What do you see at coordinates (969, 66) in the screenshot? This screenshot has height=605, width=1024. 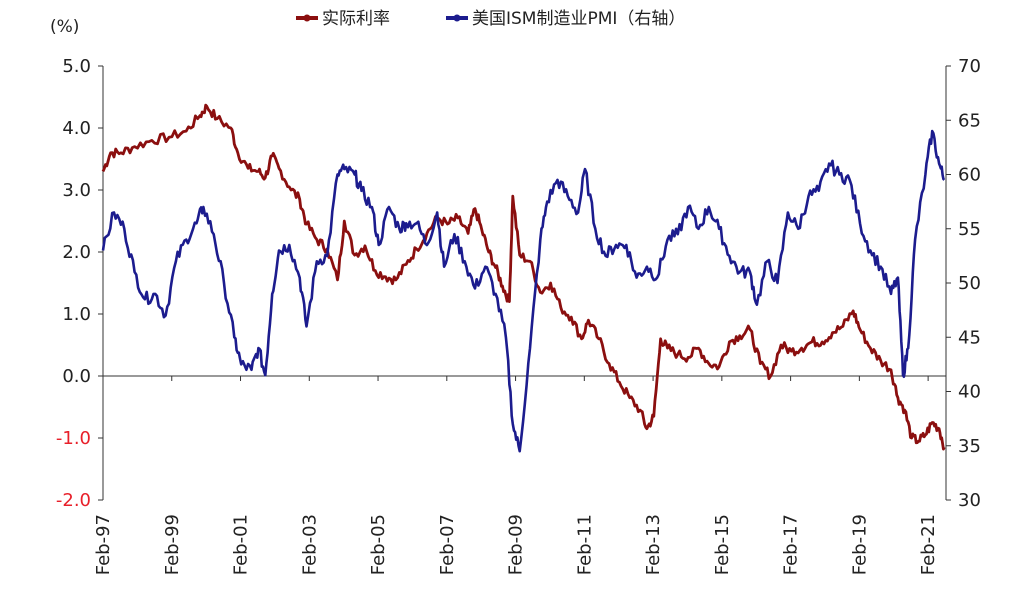 I see `right-axis-tick-label: 70` at bounding box center [969, 66].